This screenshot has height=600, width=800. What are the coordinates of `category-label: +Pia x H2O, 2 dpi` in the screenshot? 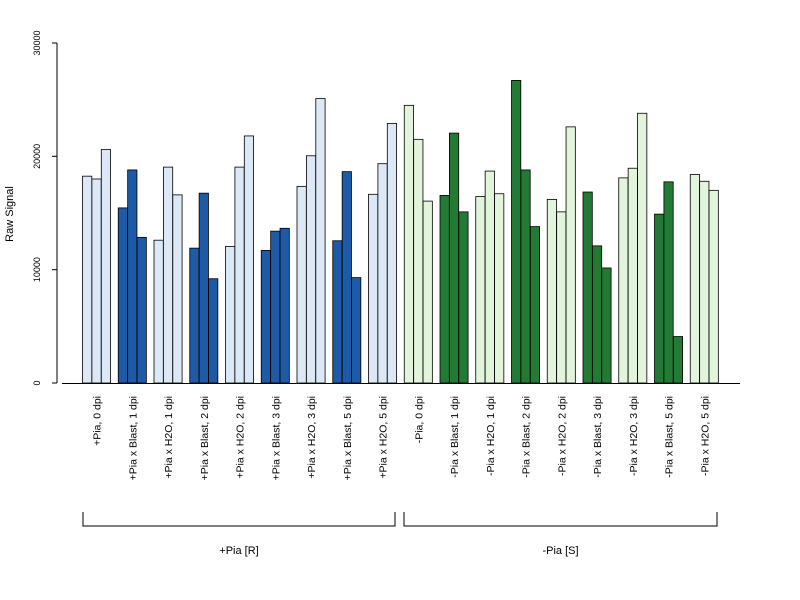 It's located at (241, 437).